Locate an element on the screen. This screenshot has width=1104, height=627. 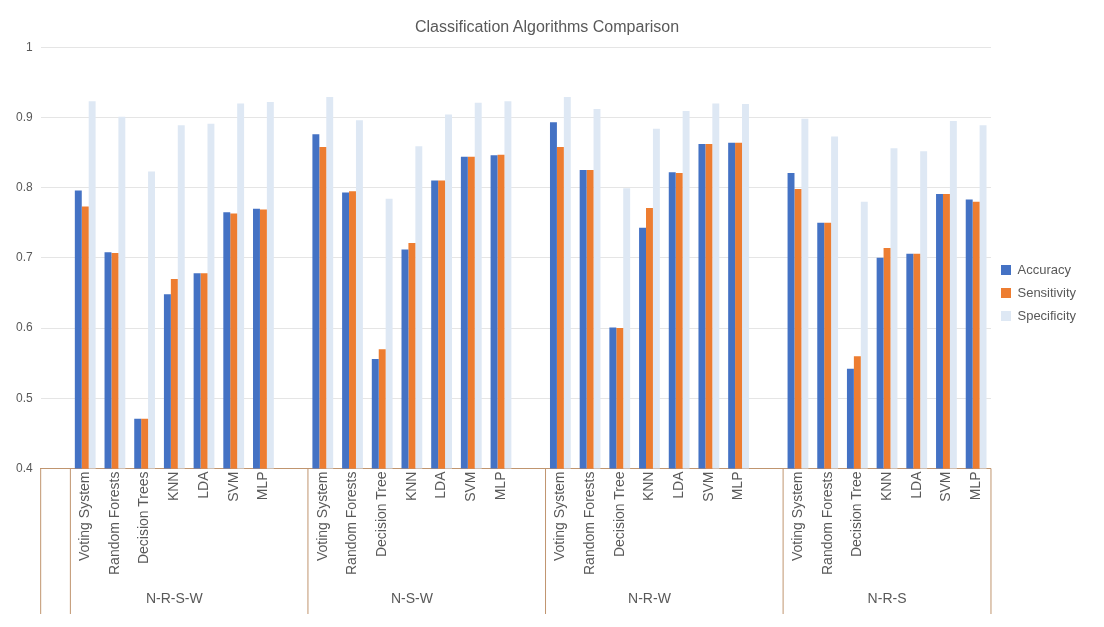
chart-title: Classification Algorithms Comparison is located at coordinates (547, 27).